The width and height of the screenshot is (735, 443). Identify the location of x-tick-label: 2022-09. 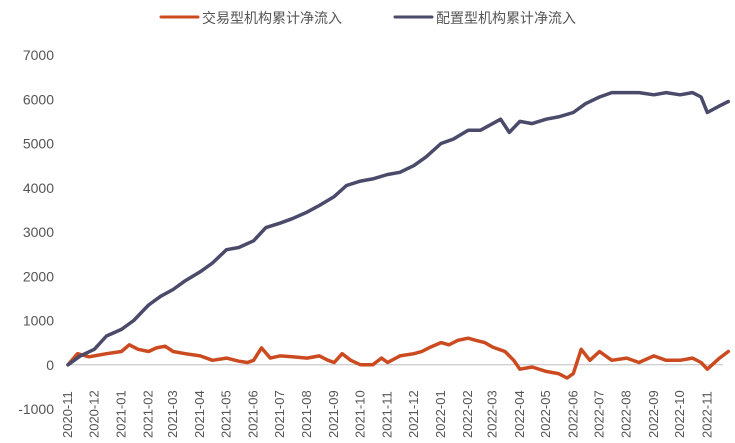
(653, 414).